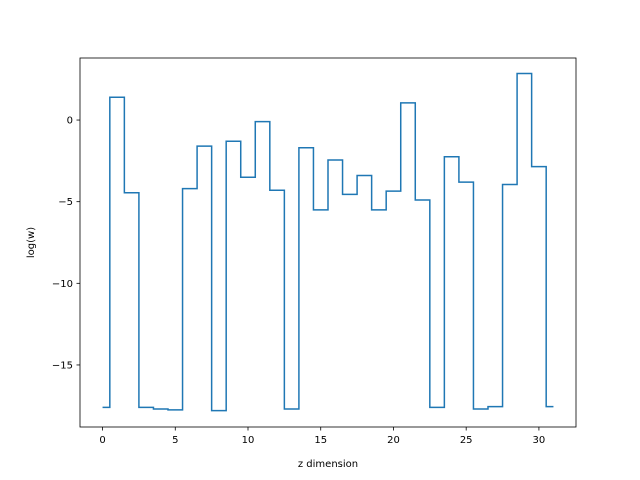 This screenshot has height=480, width=640. I want to click on x-tick-label: 20, so click(393, 440).